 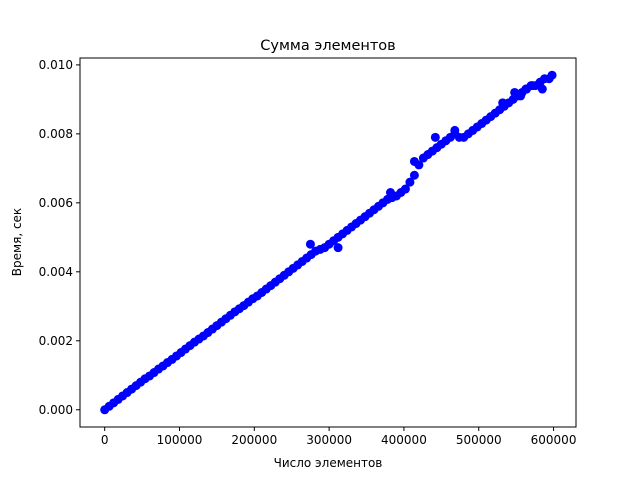 What do you see at coordinates (56, 203) in the screenshot?
I see `y-tick-label: 0.006` at bounding box center [56, 203].